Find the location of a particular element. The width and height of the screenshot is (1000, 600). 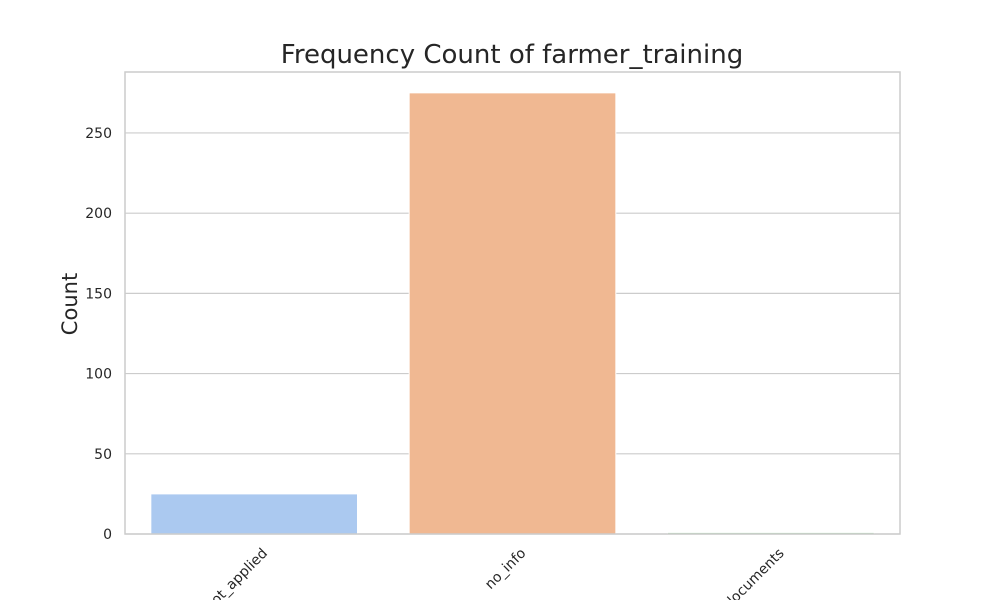

x-tick-label: no_info is located at coordinates (505, 569).